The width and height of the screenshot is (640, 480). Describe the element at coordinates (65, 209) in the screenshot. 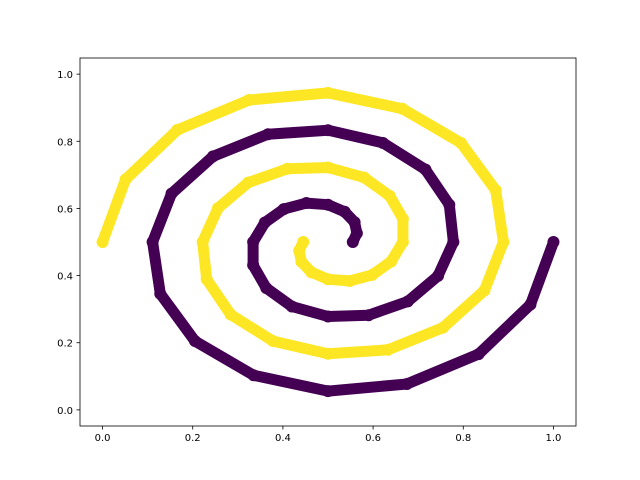

I see `y-tick-label: 0.6` at that location.